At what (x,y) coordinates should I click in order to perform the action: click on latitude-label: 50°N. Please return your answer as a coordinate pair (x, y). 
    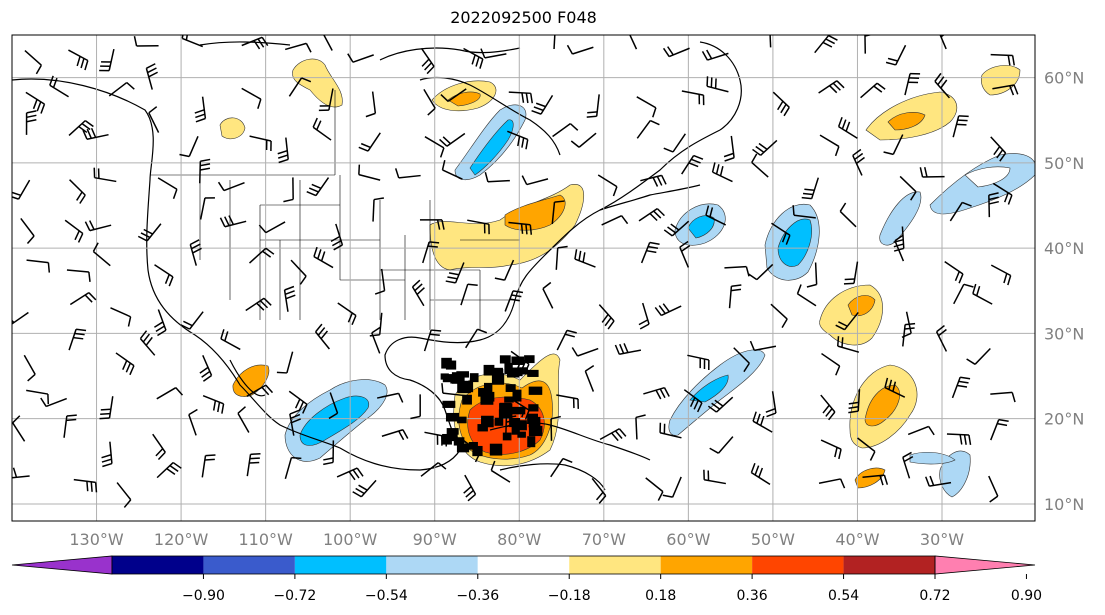
    Looking at the image, I should click on (1064, 163).